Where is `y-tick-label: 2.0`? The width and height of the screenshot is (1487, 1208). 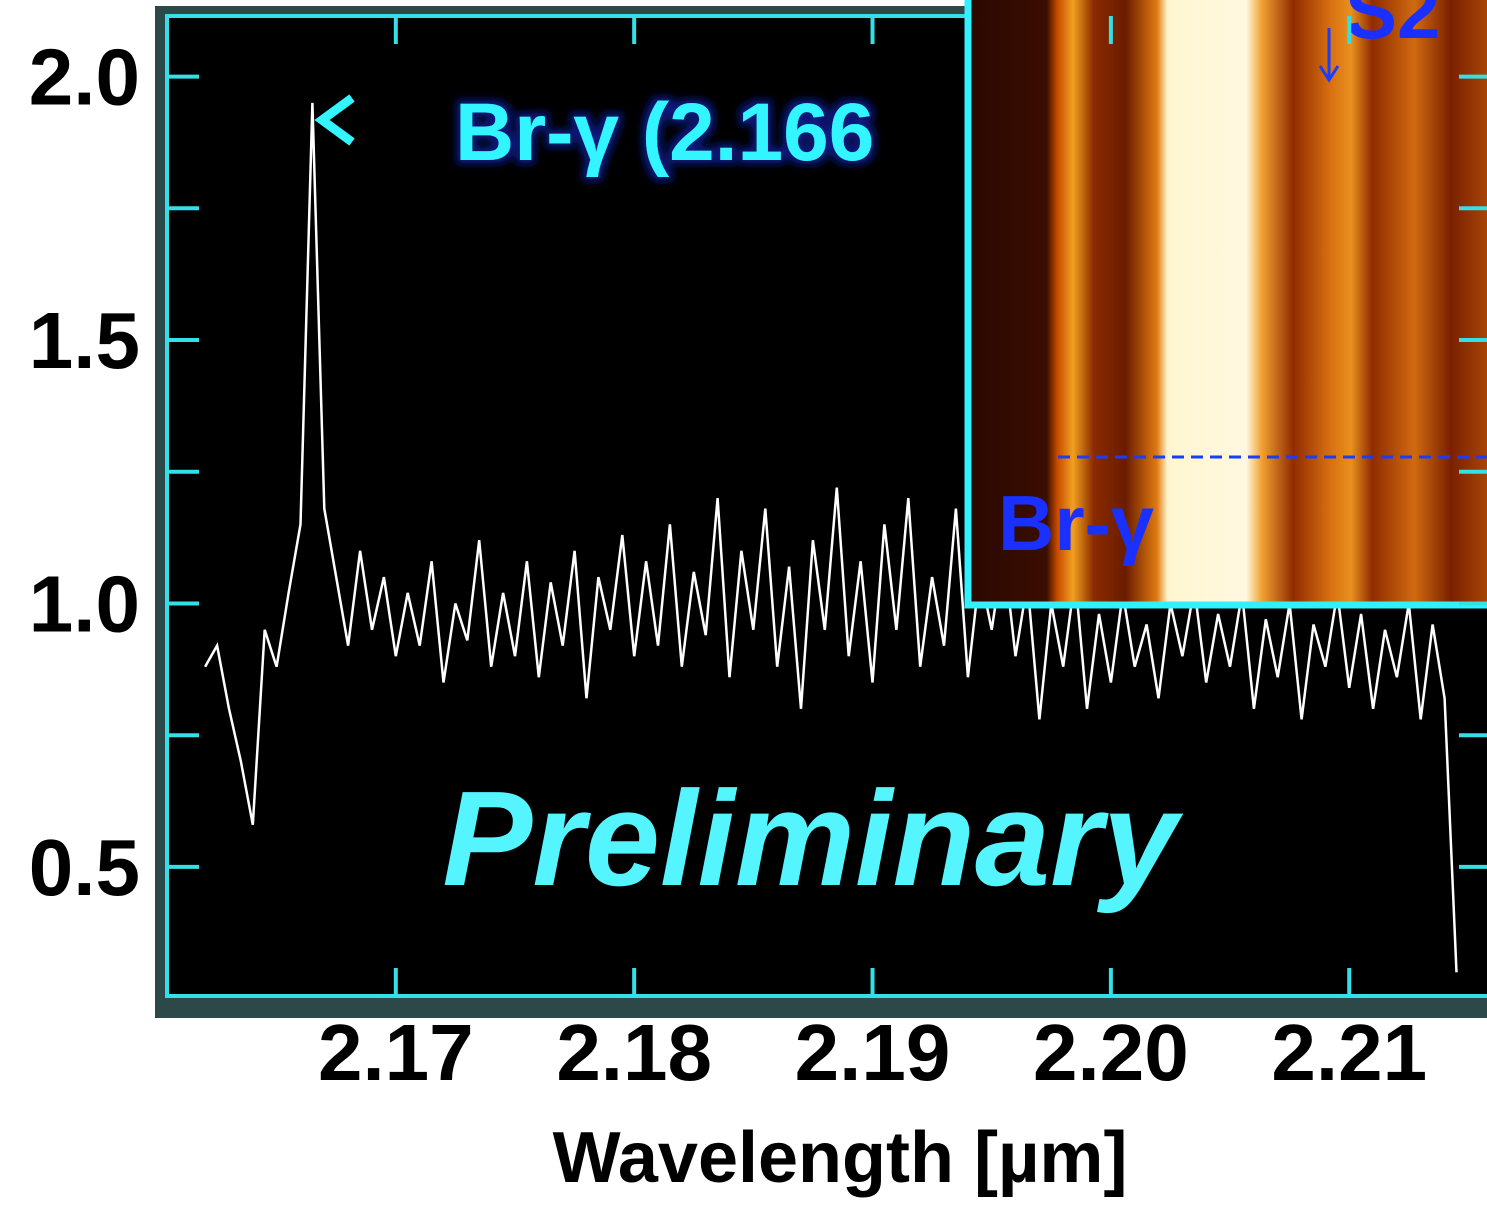
y-tick-label: 2.0 is located at coordinates (84, 77).